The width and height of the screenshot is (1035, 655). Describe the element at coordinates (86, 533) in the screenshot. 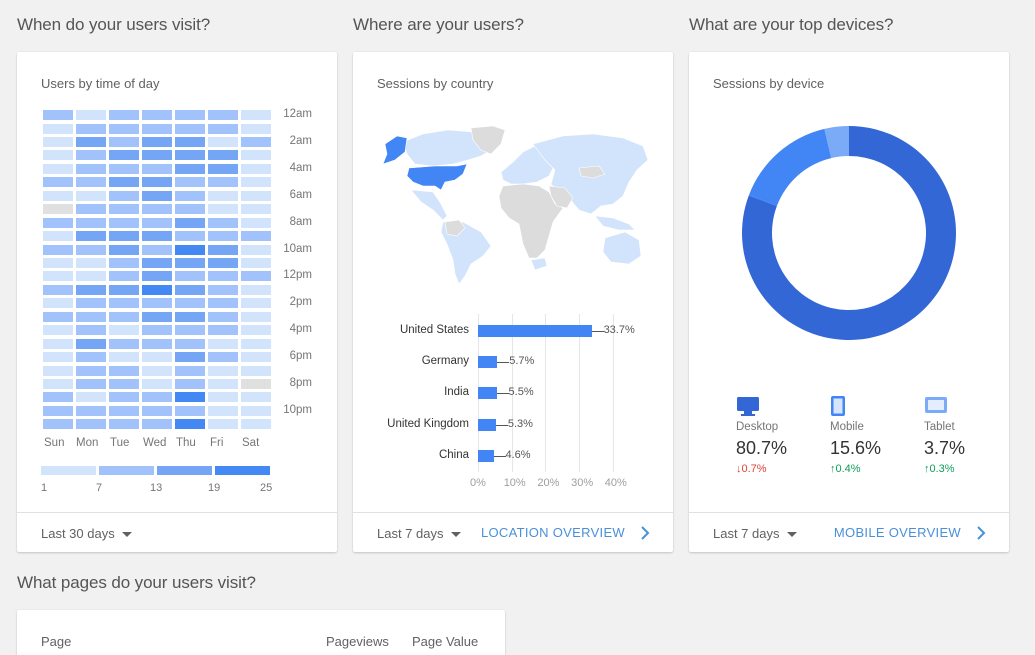

I see `date-range-dropdown: Last 30 days` at that location.